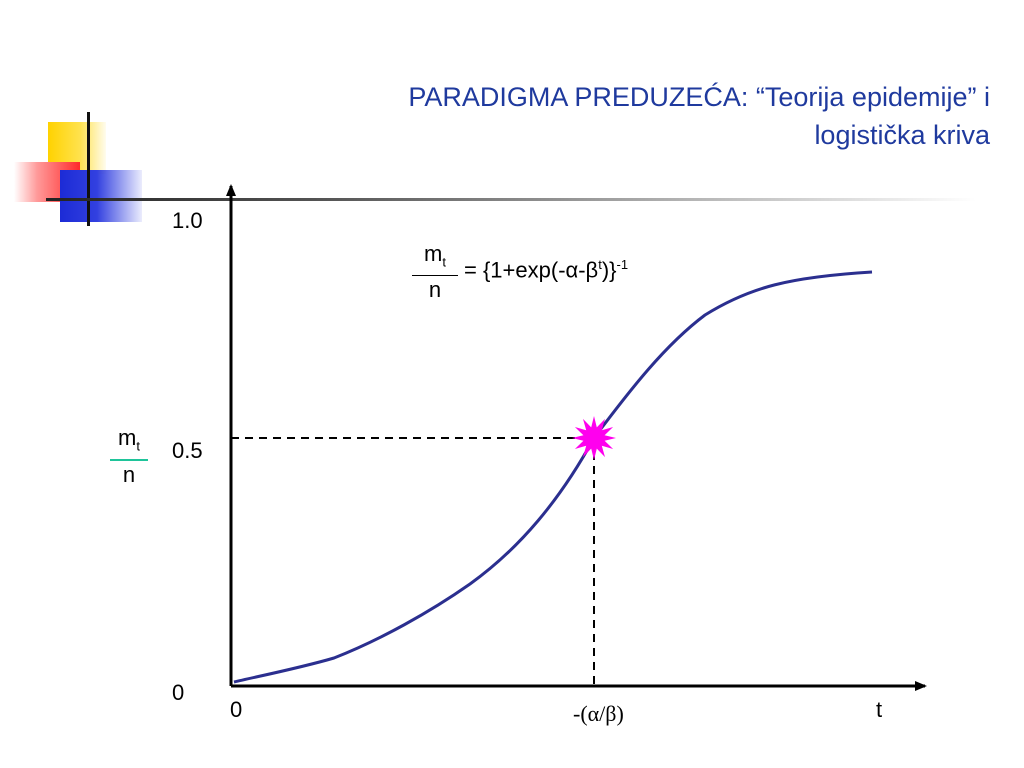  What do you see at coordinates (129, 456) in the screenshot?
I see `y-axis-variable-label: mt n` at bounding box center [129, 456].